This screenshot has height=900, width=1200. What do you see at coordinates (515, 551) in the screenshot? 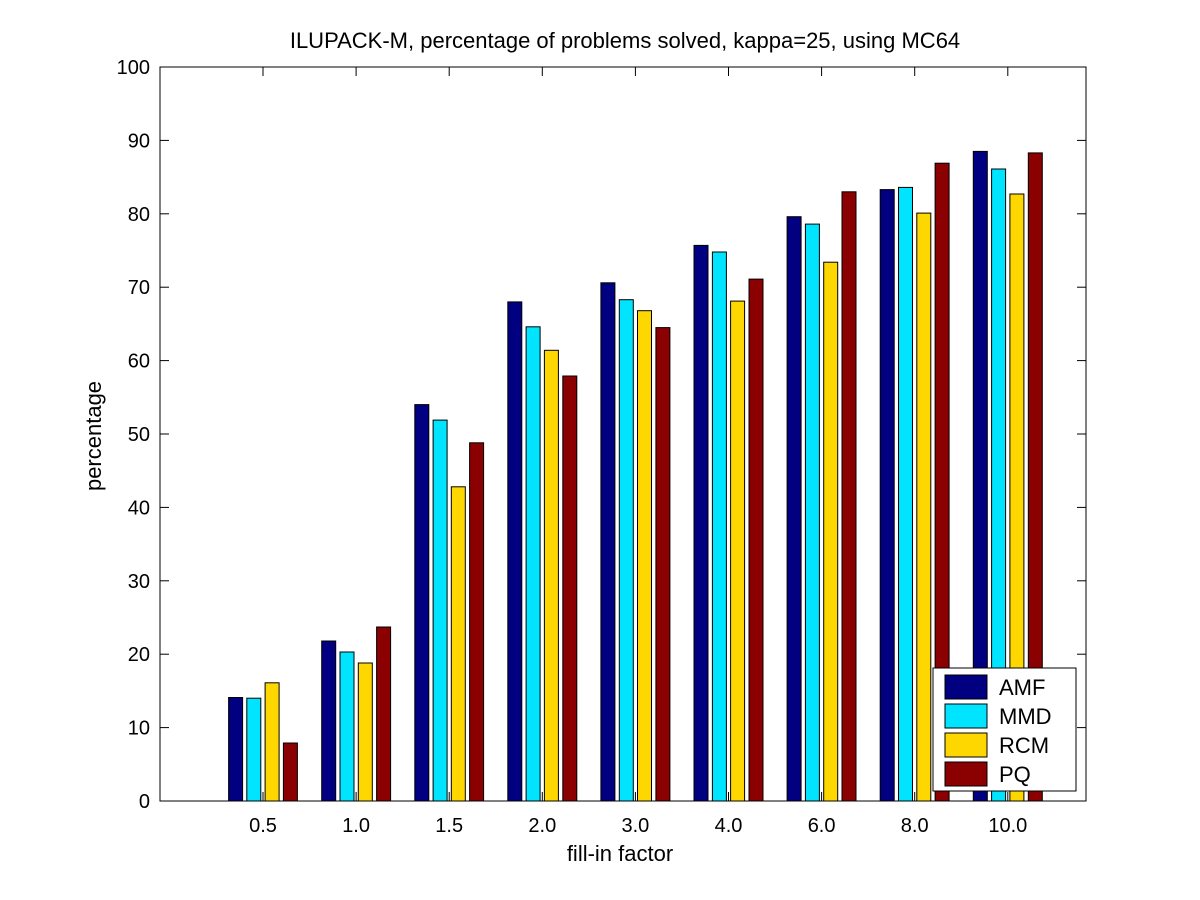
I see `bar-amf-2.0` at bounding box center [515, 551].